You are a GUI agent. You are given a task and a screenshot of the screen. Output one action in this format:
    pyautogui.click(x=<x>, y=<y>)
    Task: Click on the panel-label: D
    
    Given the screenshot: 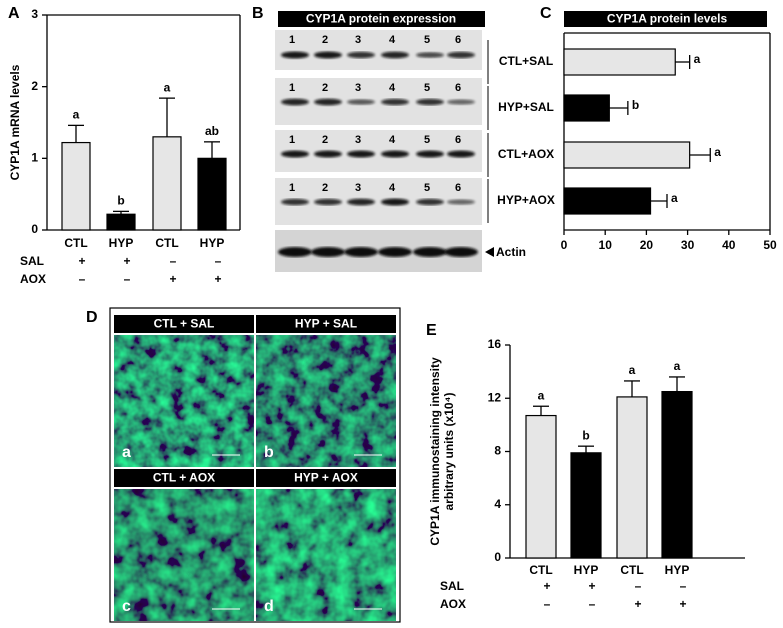 What is the action you would take?
    pyautogui.click(x=92, y=317)
    